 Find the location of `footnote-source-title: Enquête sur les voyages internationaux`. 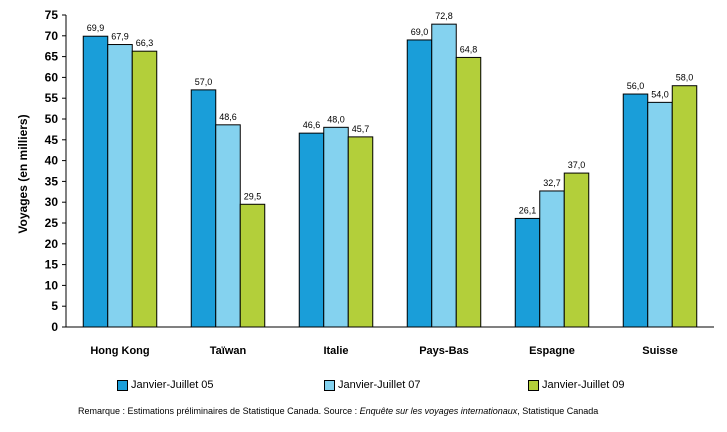

footnote-source-title: Enquête sur les voyages internationaux is located at coordinates (438, 411).